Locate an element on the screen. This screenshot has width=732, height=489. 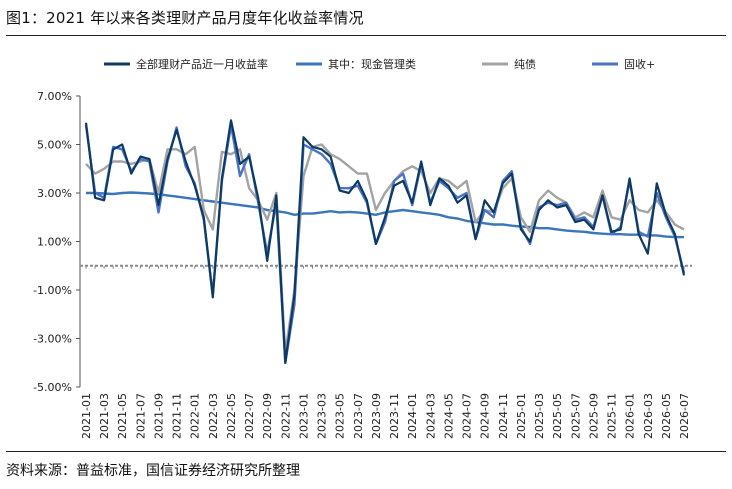
x-tick-label: 2022-05 is located at coordinates (231, 416).